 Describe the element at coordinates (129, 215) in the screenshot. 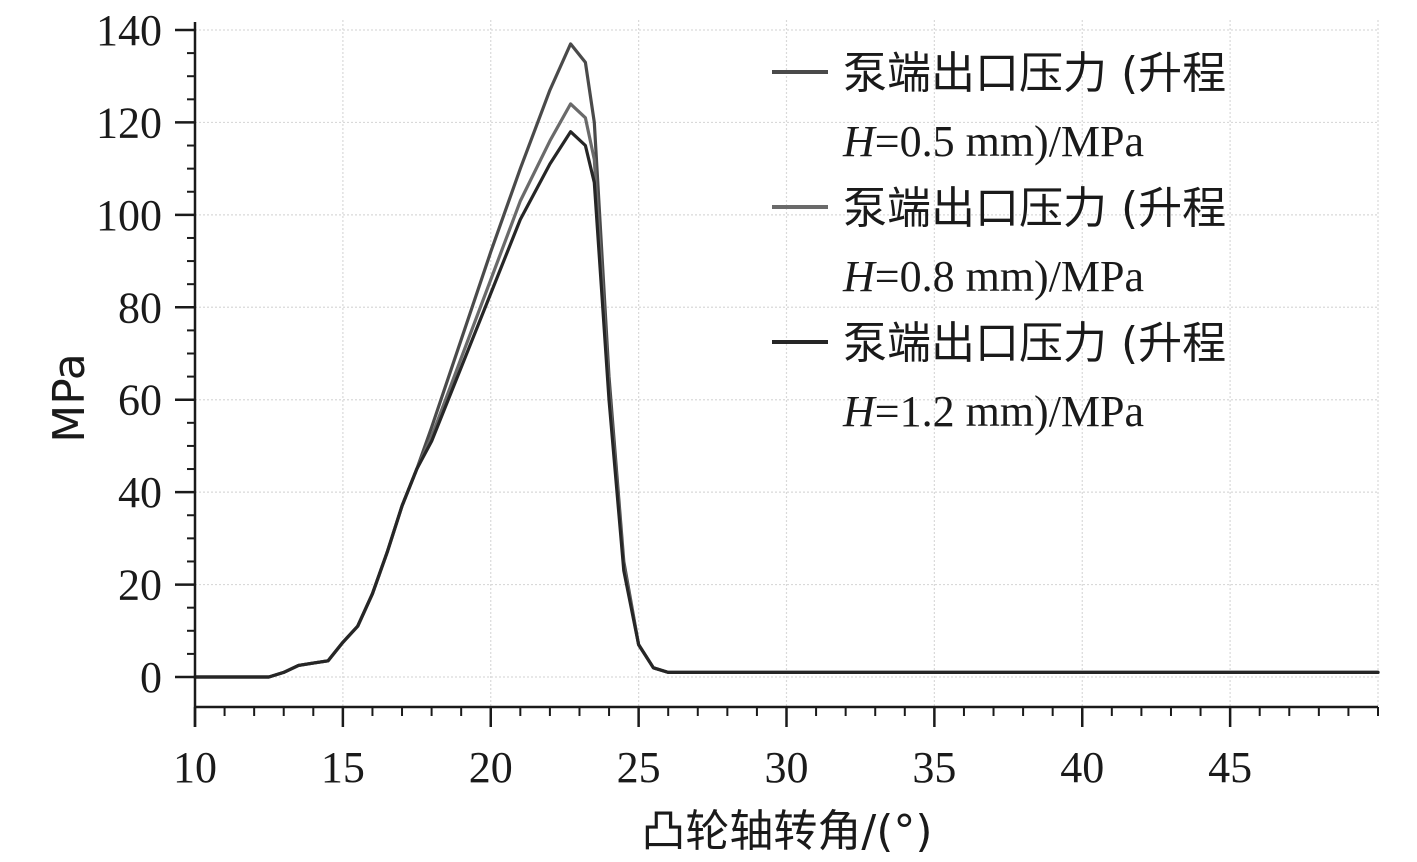

I see `y-tick-label: 100` at that location.